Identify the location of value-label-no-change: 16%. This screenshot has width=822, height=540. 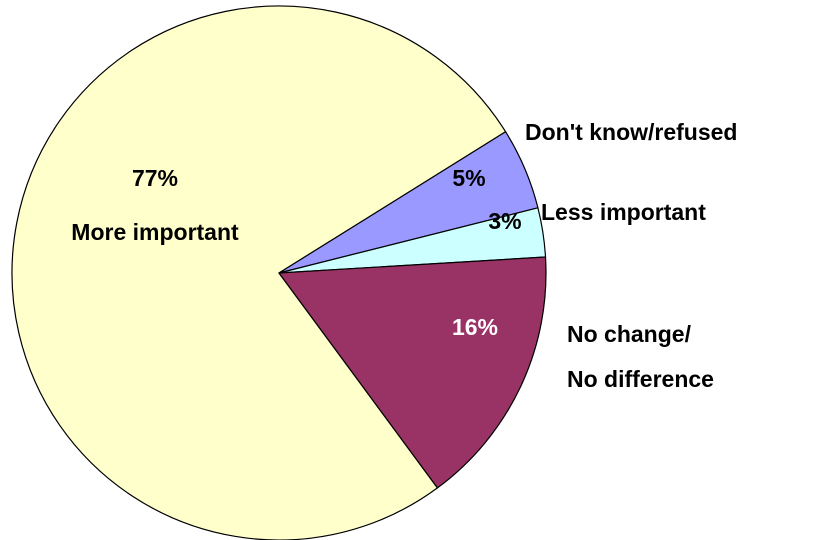
(475, 327).